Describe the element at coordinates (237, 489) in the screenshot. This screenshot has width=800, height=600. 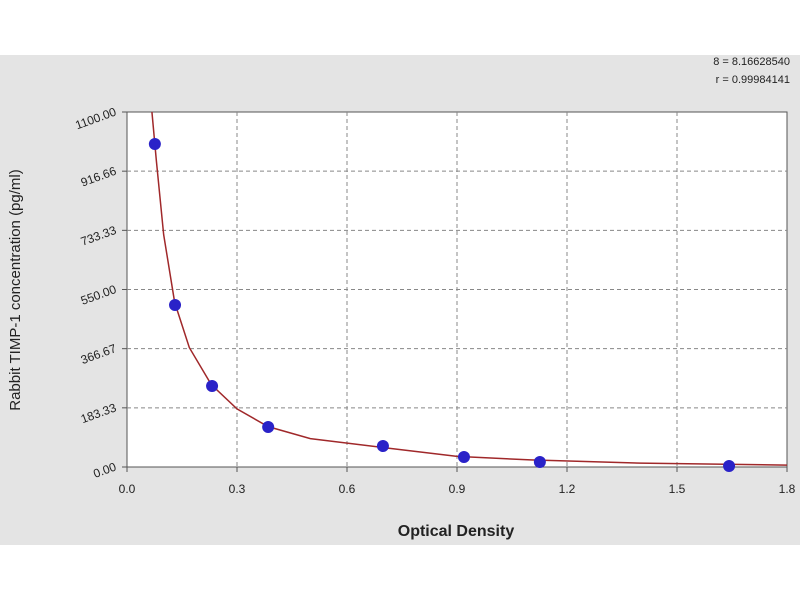
I see `x-tick-label: 0.3` at that location.